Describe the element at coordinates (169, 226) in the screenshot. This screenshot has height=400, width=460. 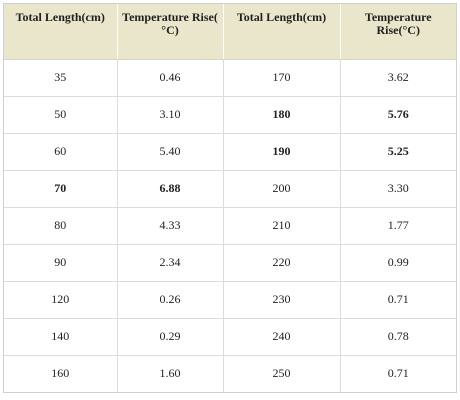
I see `table-cell: 4.33` at that location.